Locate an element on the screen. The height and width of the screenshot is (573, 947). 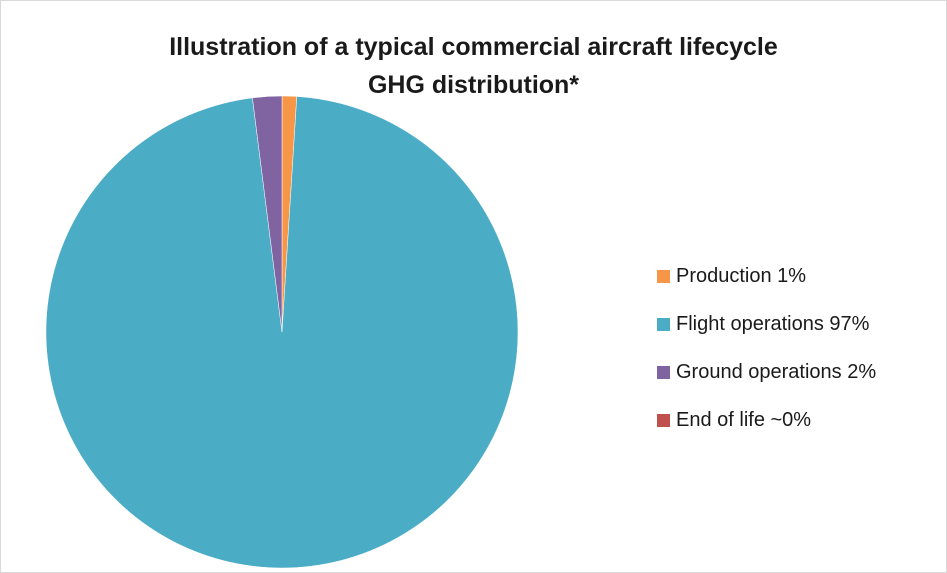
legend-label-2: Ground operations 2% is located at coordinates (776, 371).